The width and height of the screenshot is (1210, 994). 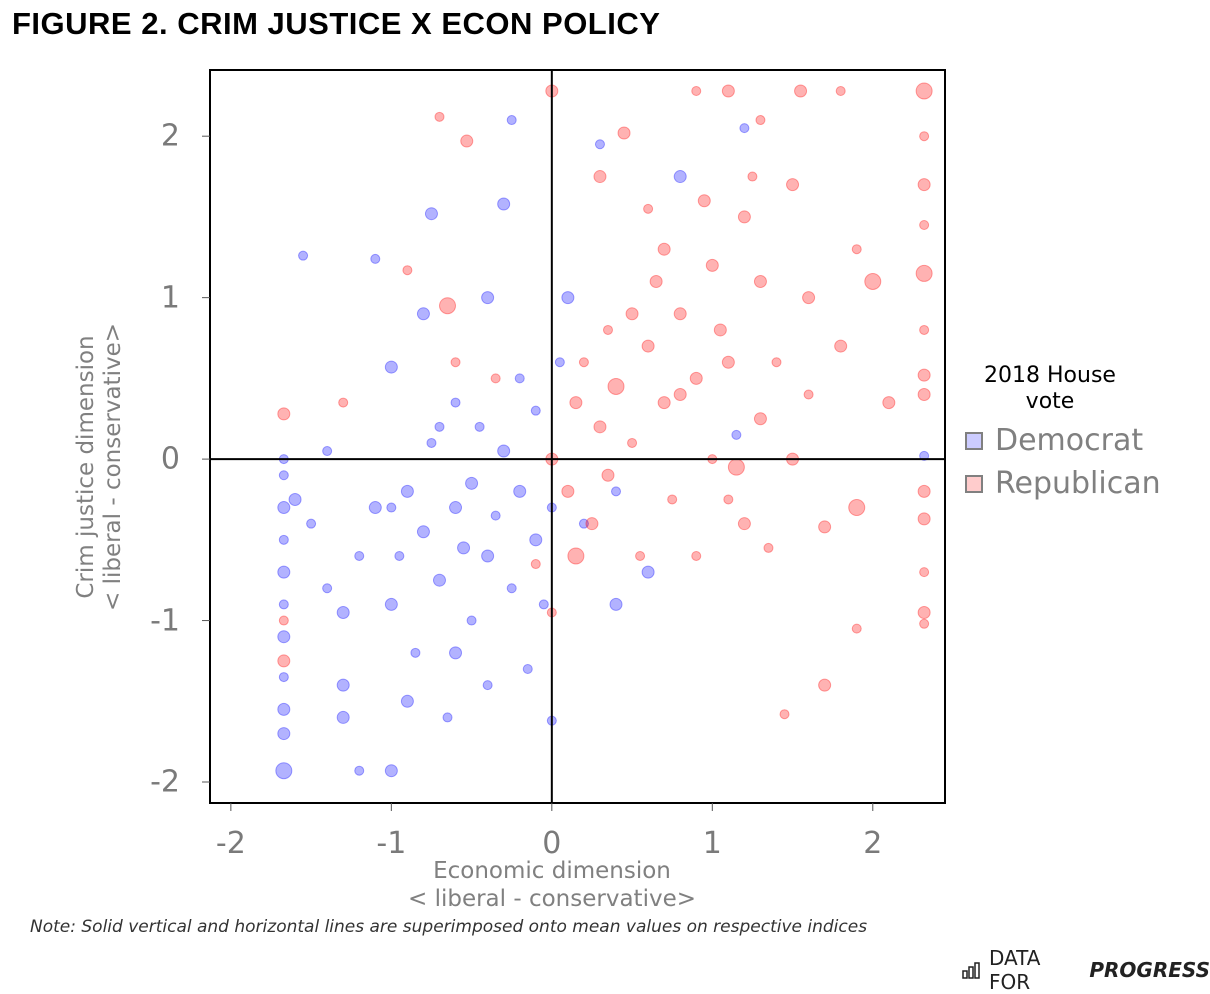 I want to click on legend-item-republican: Republican, so click(x=1065, y=483).